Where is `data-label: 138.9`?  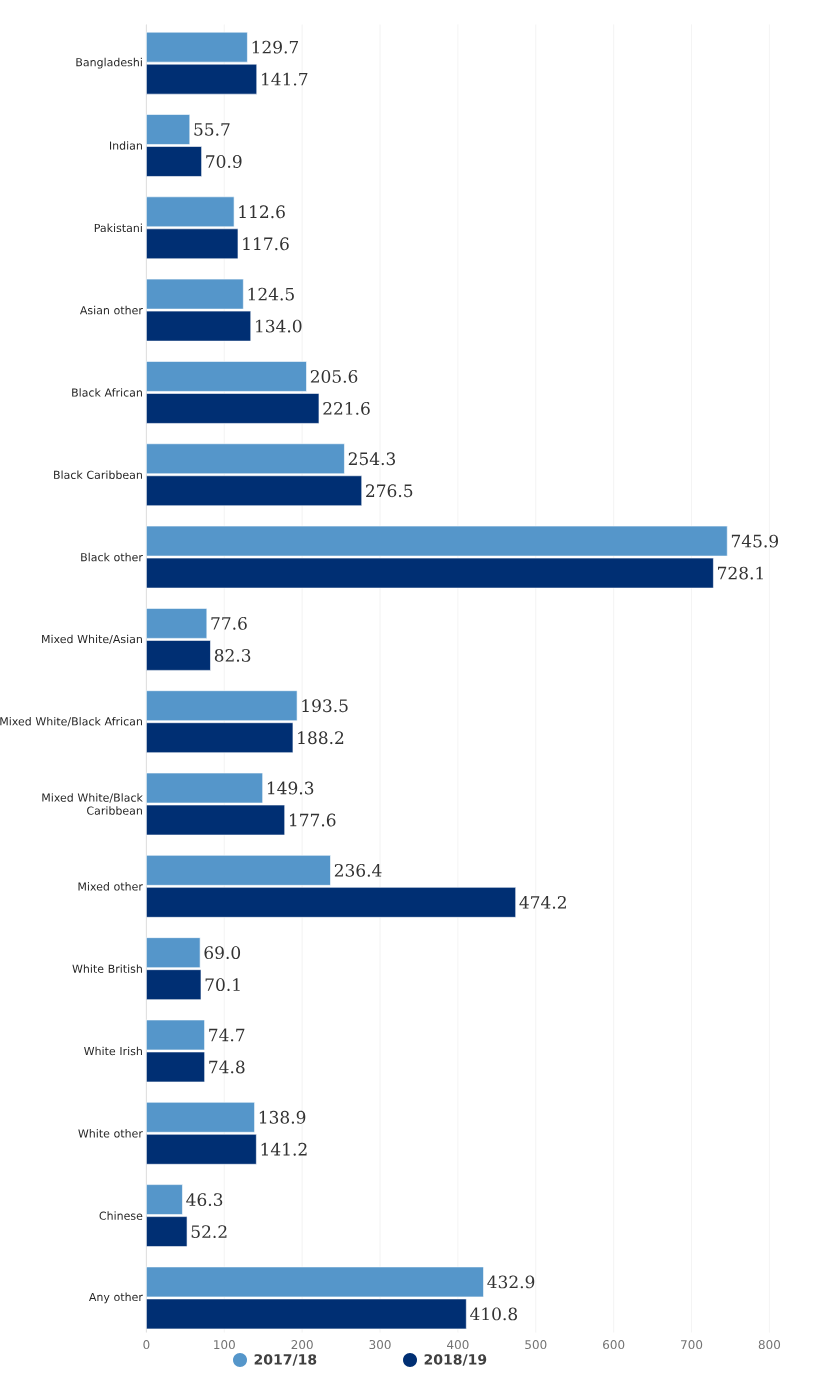 data-label: 138.9 is located at coordinates (282, 1117).